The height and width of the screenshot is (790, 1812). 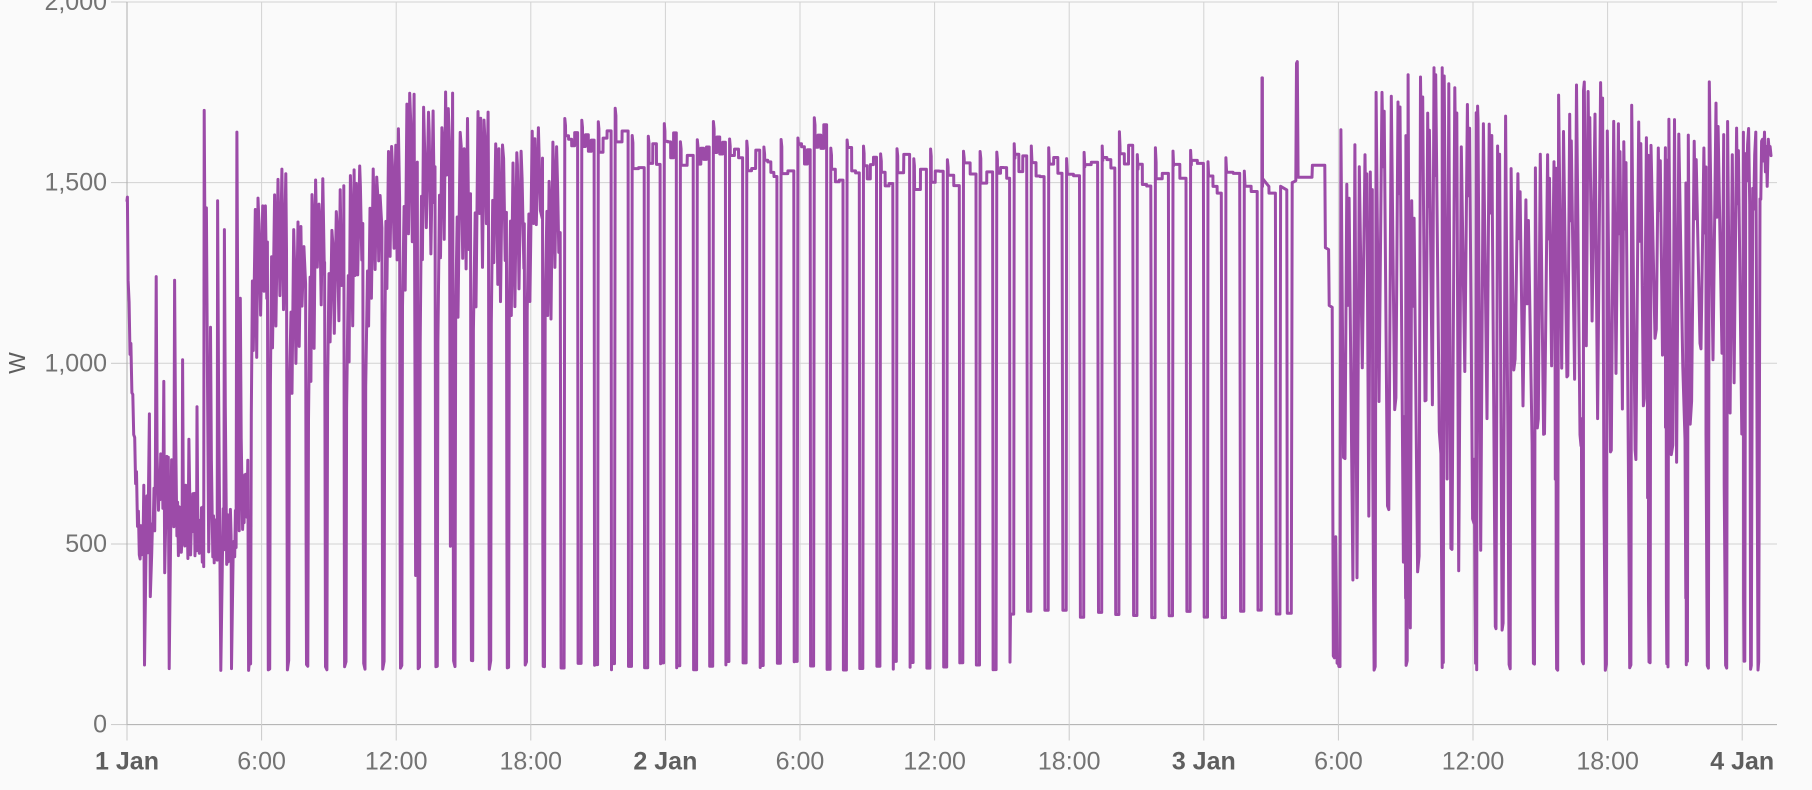 What do you see at coordinates (1204, 762) in the screenshot?
I see `svg-text: 3 Jan` at bounding box center [1204, 762].